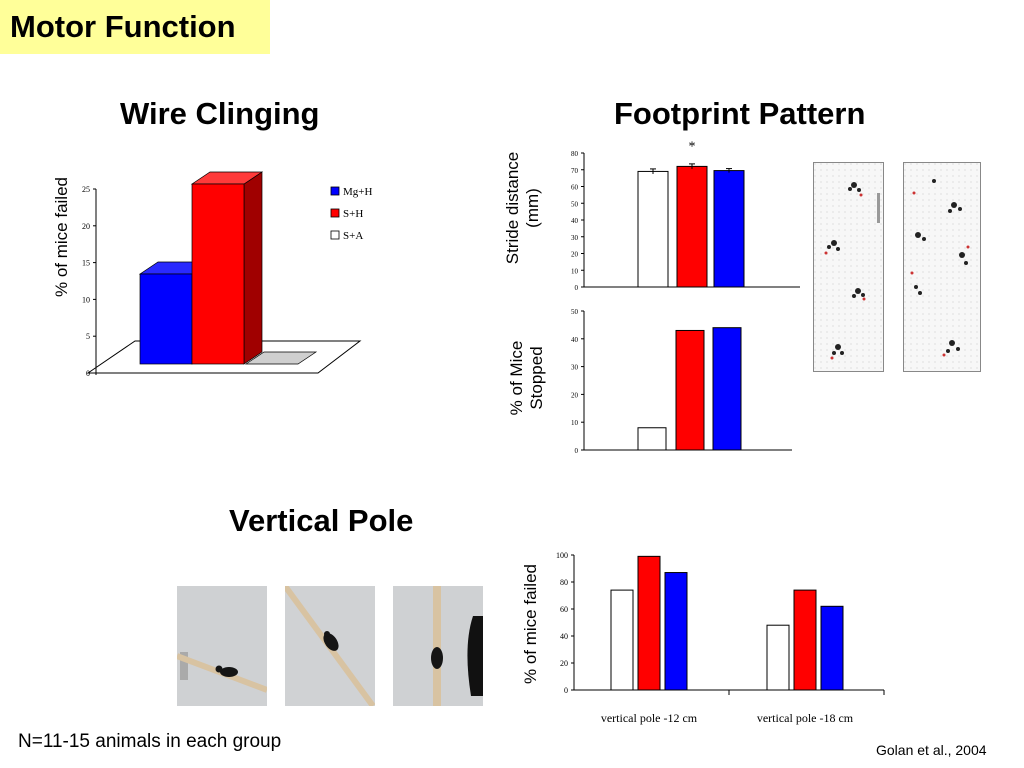 This screenshot has height=768, width=1024. I want to click on stride-y-tick-label: 0, so click(577, 288).